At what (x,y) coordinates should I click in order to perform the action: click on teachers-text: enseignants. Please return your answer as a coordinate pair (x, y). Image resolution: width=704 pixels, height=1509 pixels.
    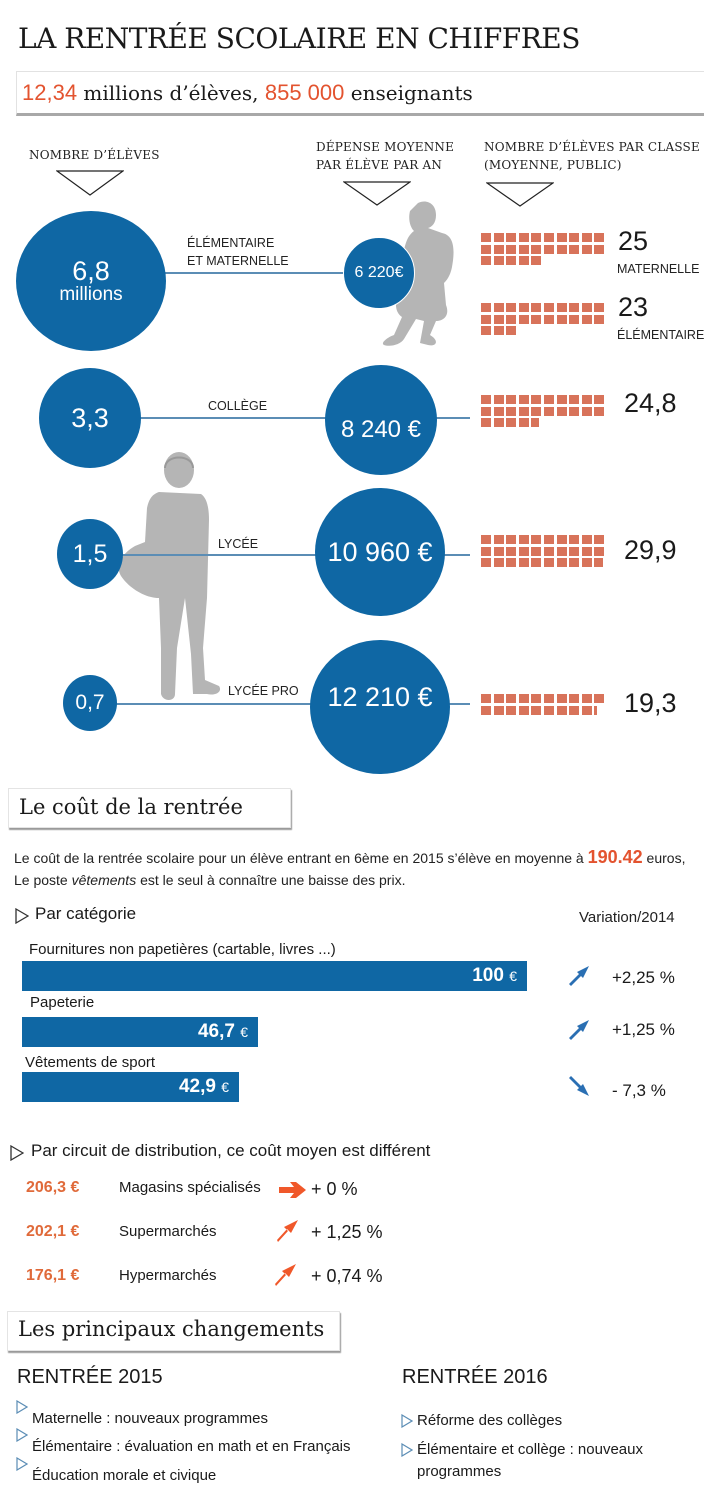
    Looking at the image, I should click on (408, 93).